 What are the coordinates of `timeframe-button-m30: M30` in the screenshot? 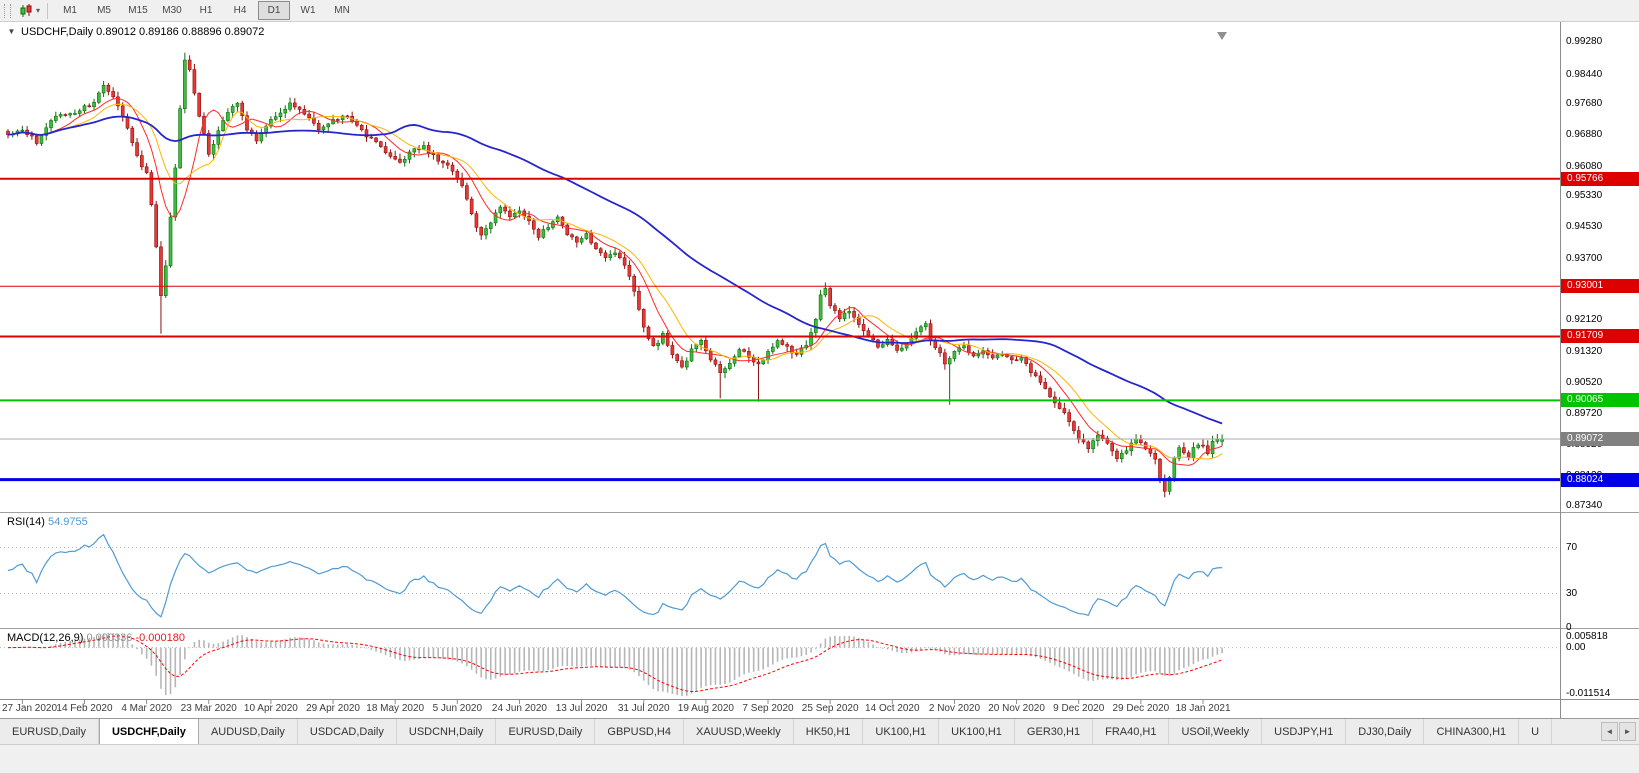 It's located at (172, 10).